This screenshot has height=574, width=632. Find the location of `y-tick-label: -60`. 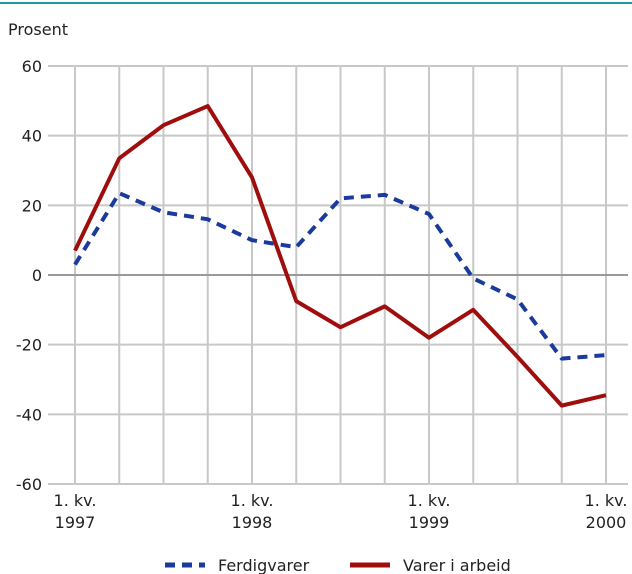

y-tick-label: -60 is located at coordinates (29, 484).